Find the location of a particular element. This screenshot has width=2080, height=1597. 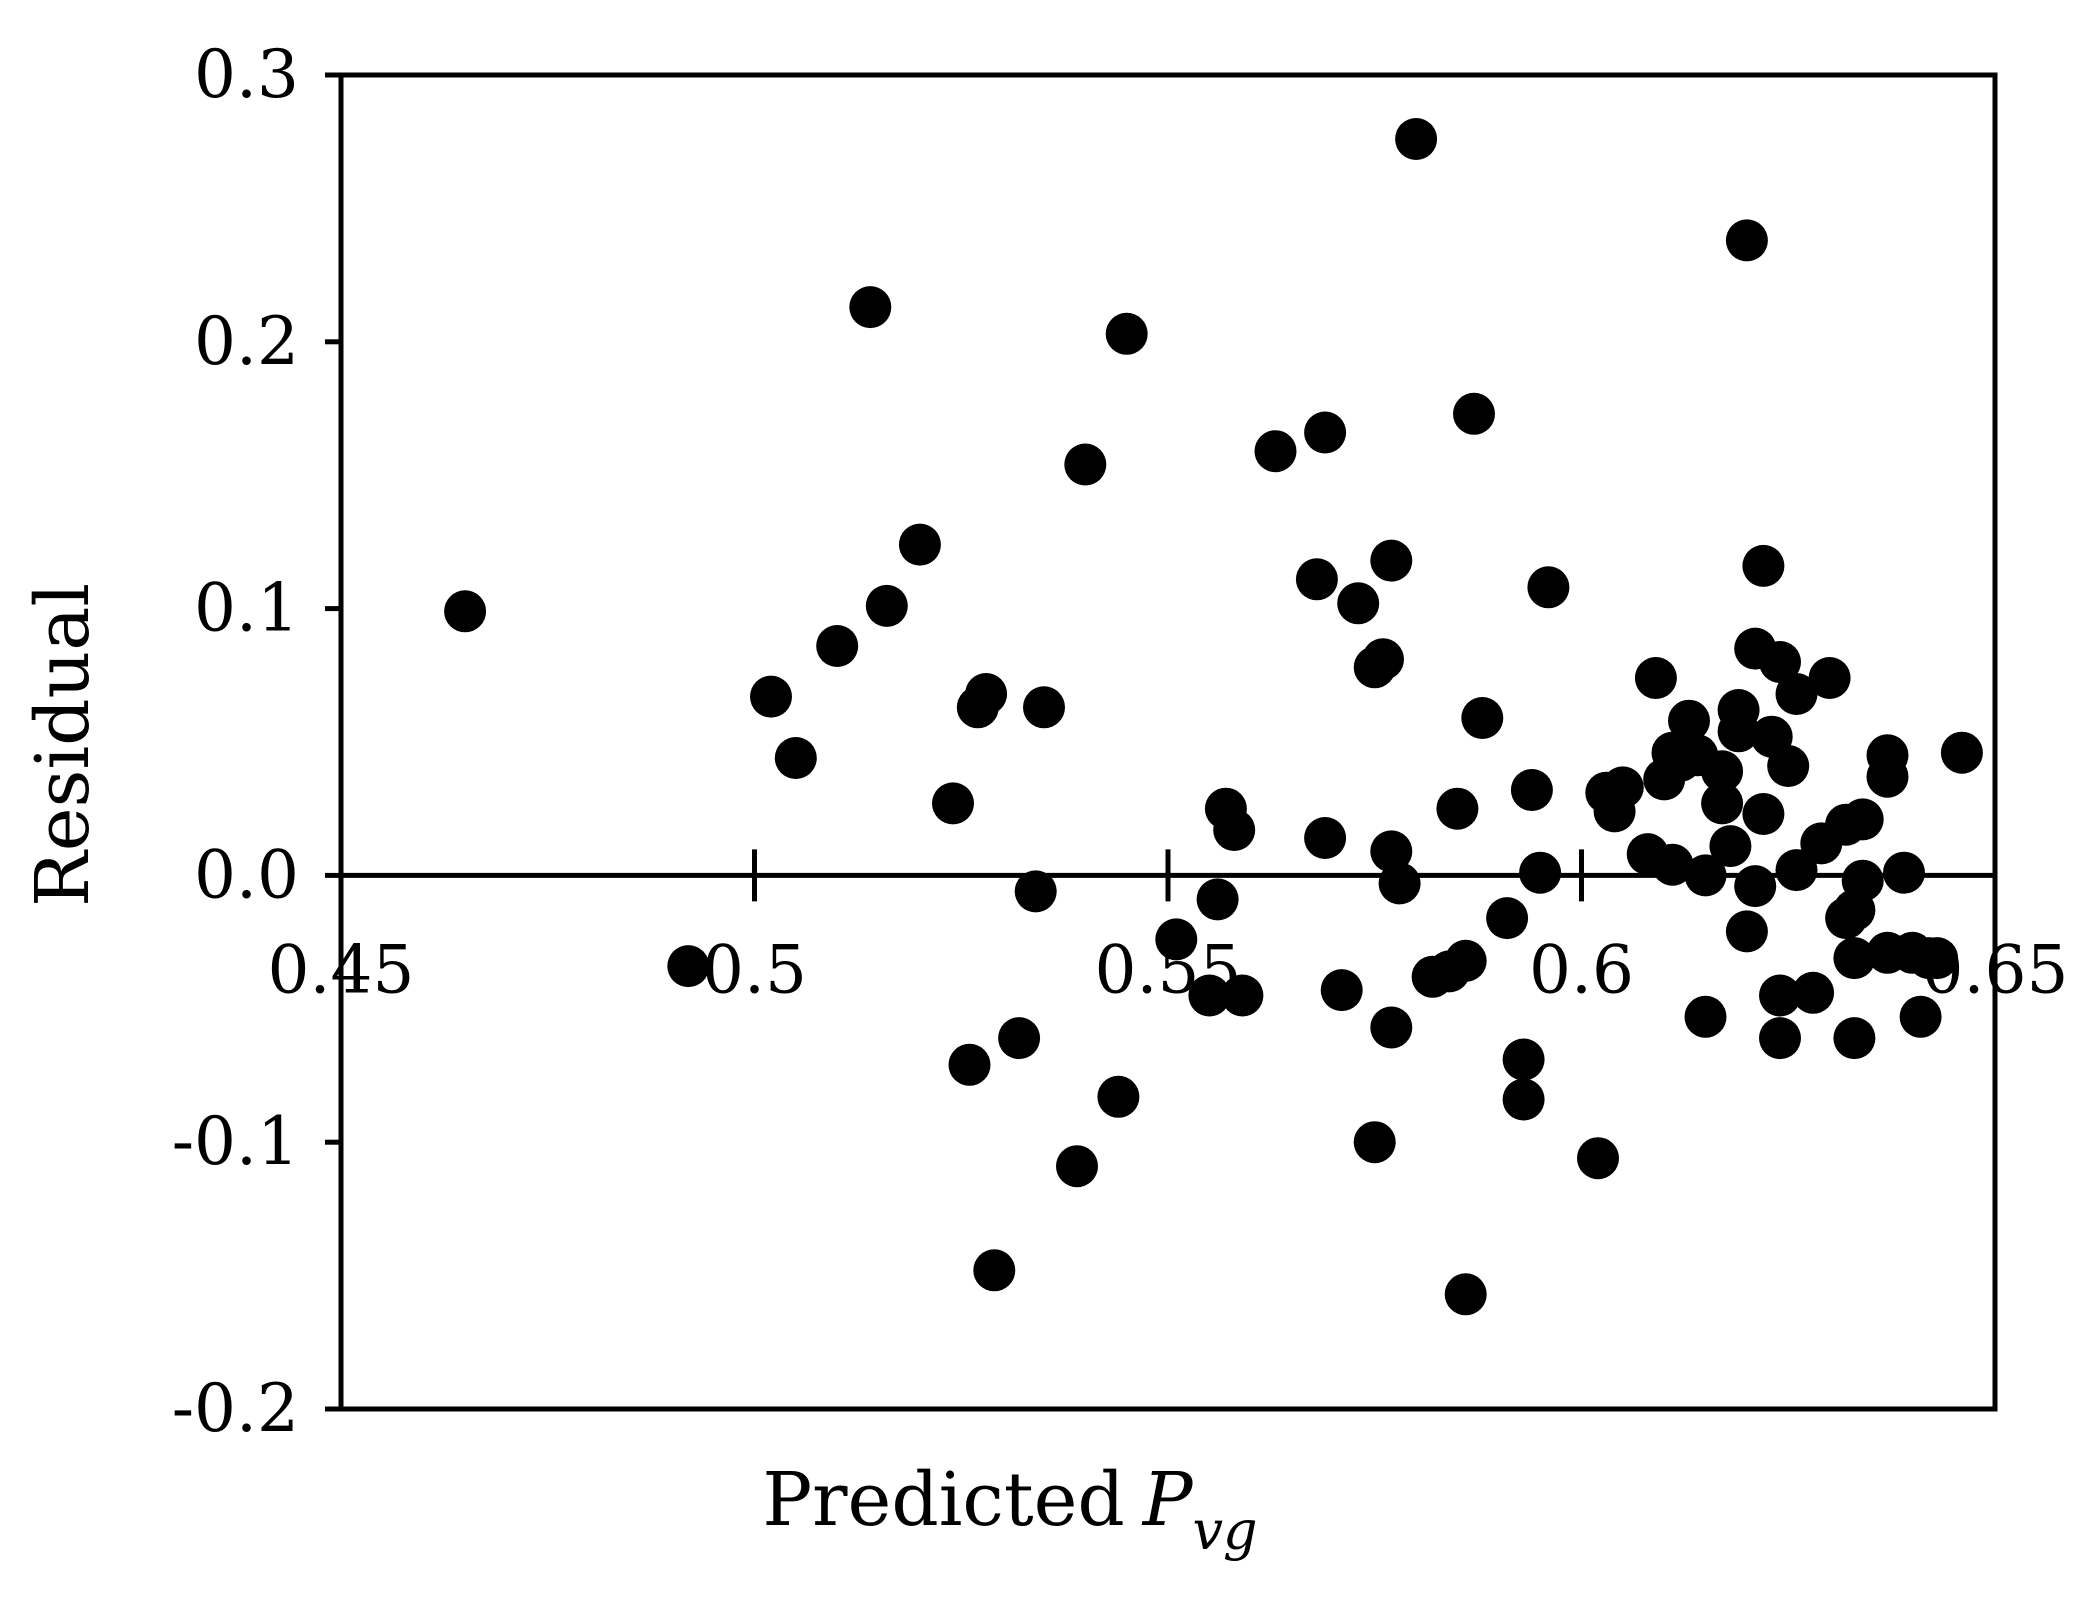

x-tick-label: 0.65 is located at coordinates (1995, 969).